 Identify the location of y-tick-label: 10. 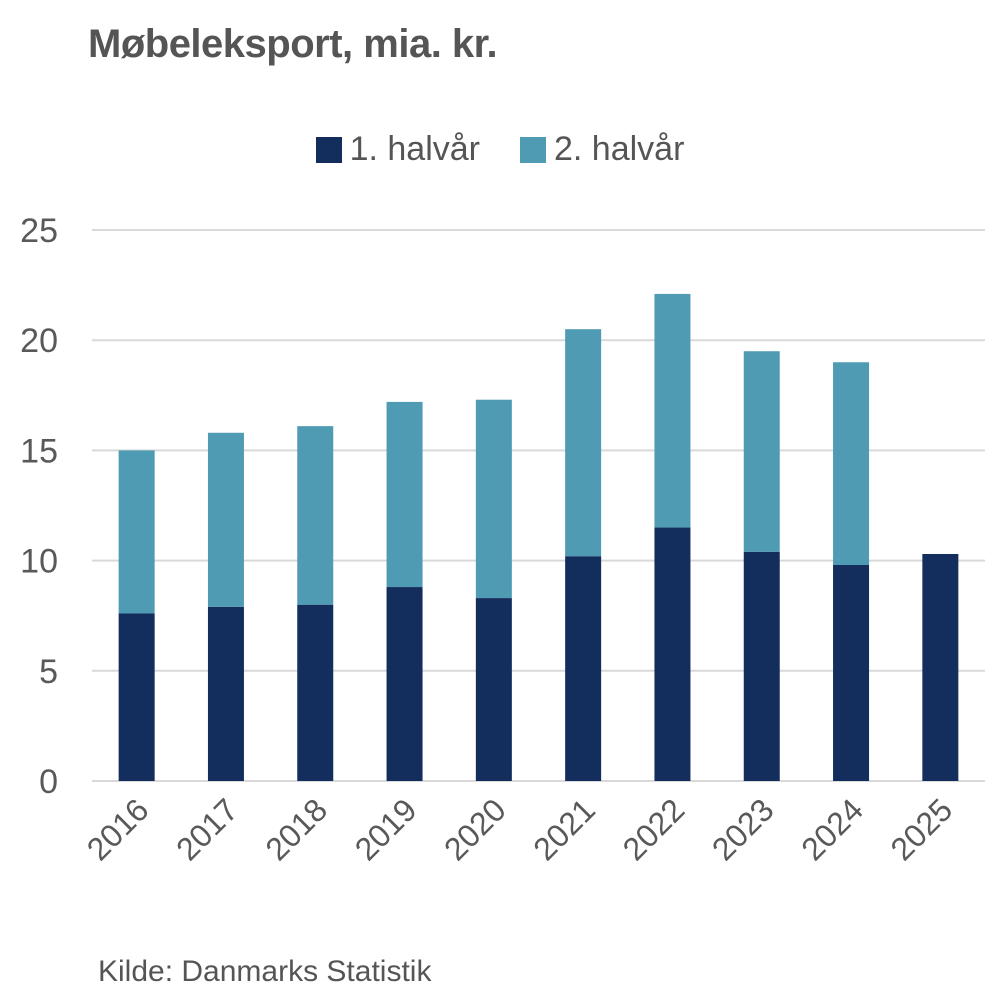
(39, 562).